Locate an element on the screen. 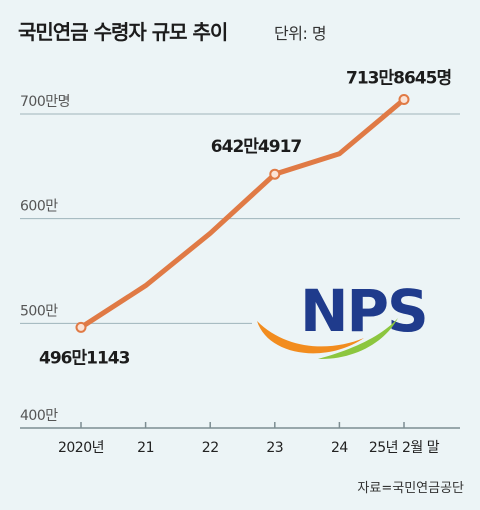 The width and height of the screenshot is (480, 510). y-axis-ticks: 400만 500만 600만 700만명 is located at coordinates (45, 259).